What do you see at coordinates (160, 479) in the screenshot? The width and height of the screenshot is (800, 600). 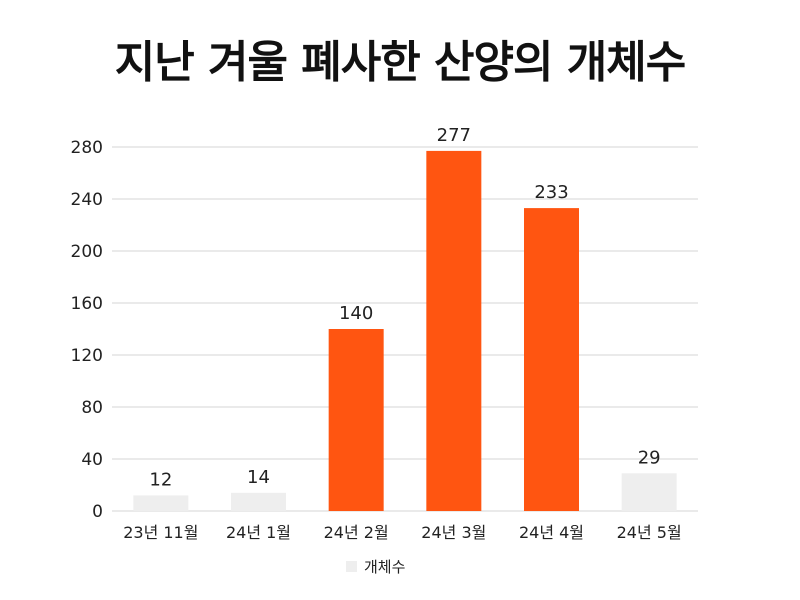 I see `data-label: 12` at bounding box center [160, 479].